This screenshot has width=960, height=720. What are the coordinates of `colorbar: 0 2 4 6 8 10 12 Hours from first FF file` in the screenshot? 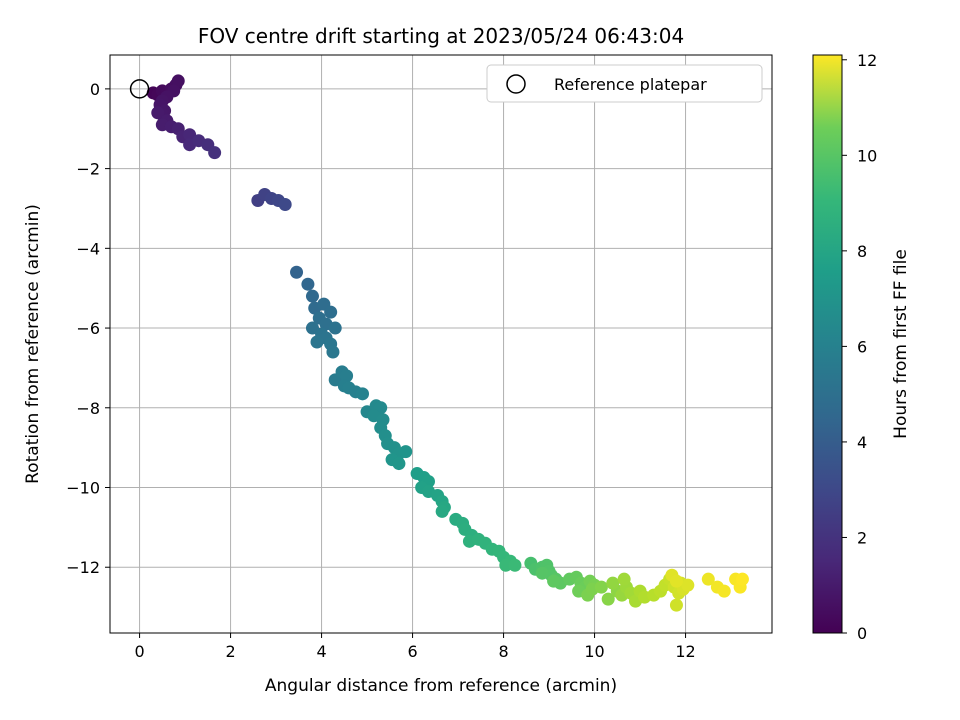 It's located at (861, 347).